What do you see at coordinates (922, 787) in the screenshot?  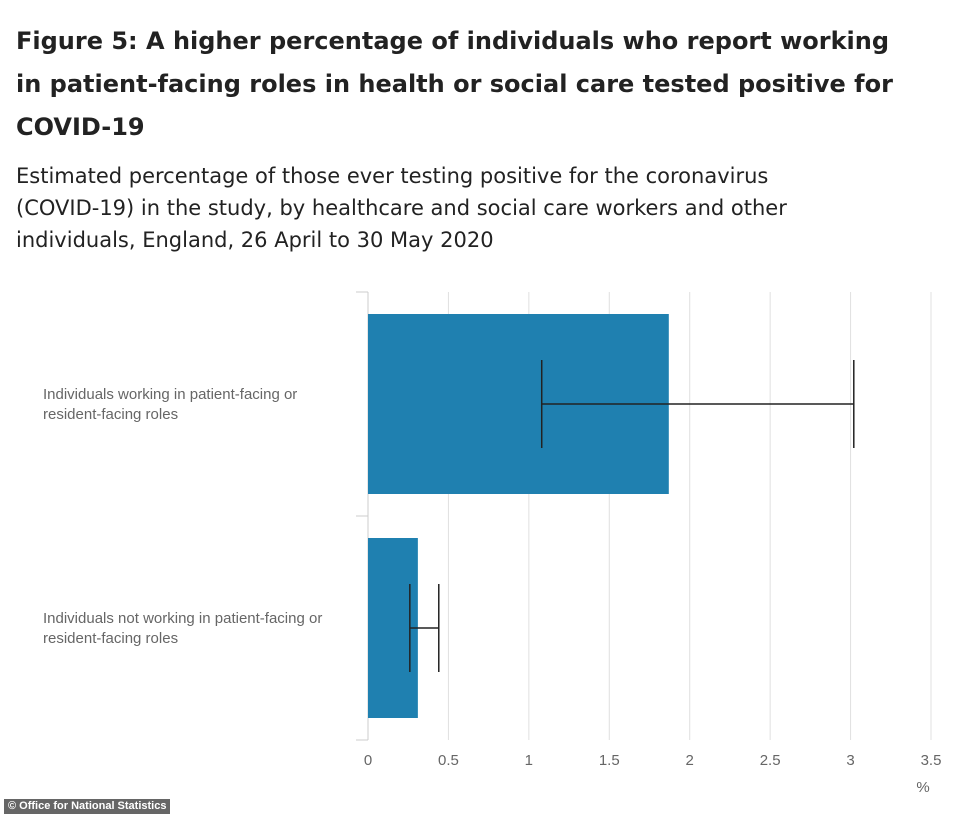 I see `x-axis-label: %` at bounding box center [922, 787].